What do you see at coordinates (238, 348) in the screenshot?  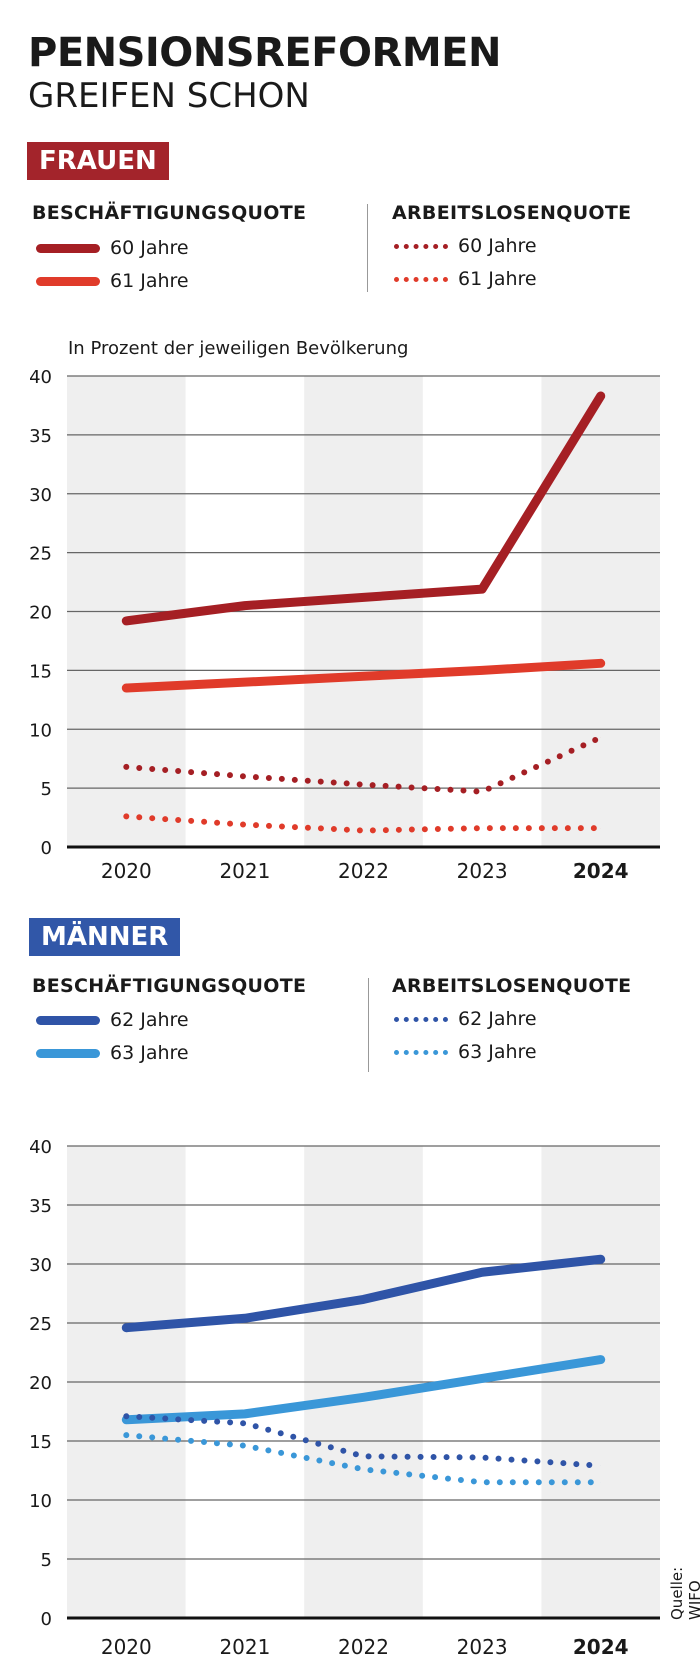 I see `chart-subtitle: In Prozent der jeweiligen Bevölkerung` at bounding box center [238, 348].